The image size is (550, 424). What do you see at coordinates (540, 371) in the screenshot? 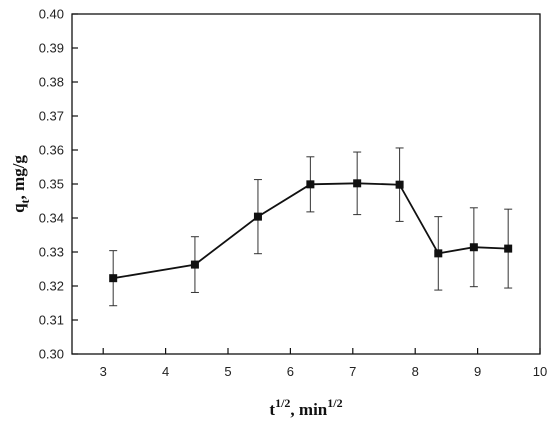
I see `x-tick-label: 10` at bounding box center [540, 371].